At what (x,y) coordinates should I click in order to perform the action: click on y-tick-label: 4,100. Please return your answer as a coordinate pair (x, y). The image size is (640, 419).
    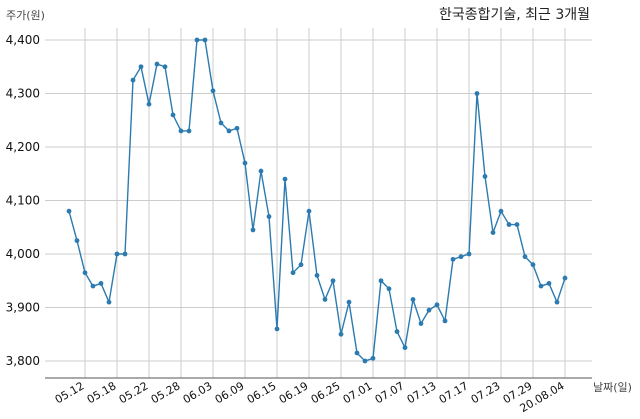
    Looking at the image, I should click on (23, 201).